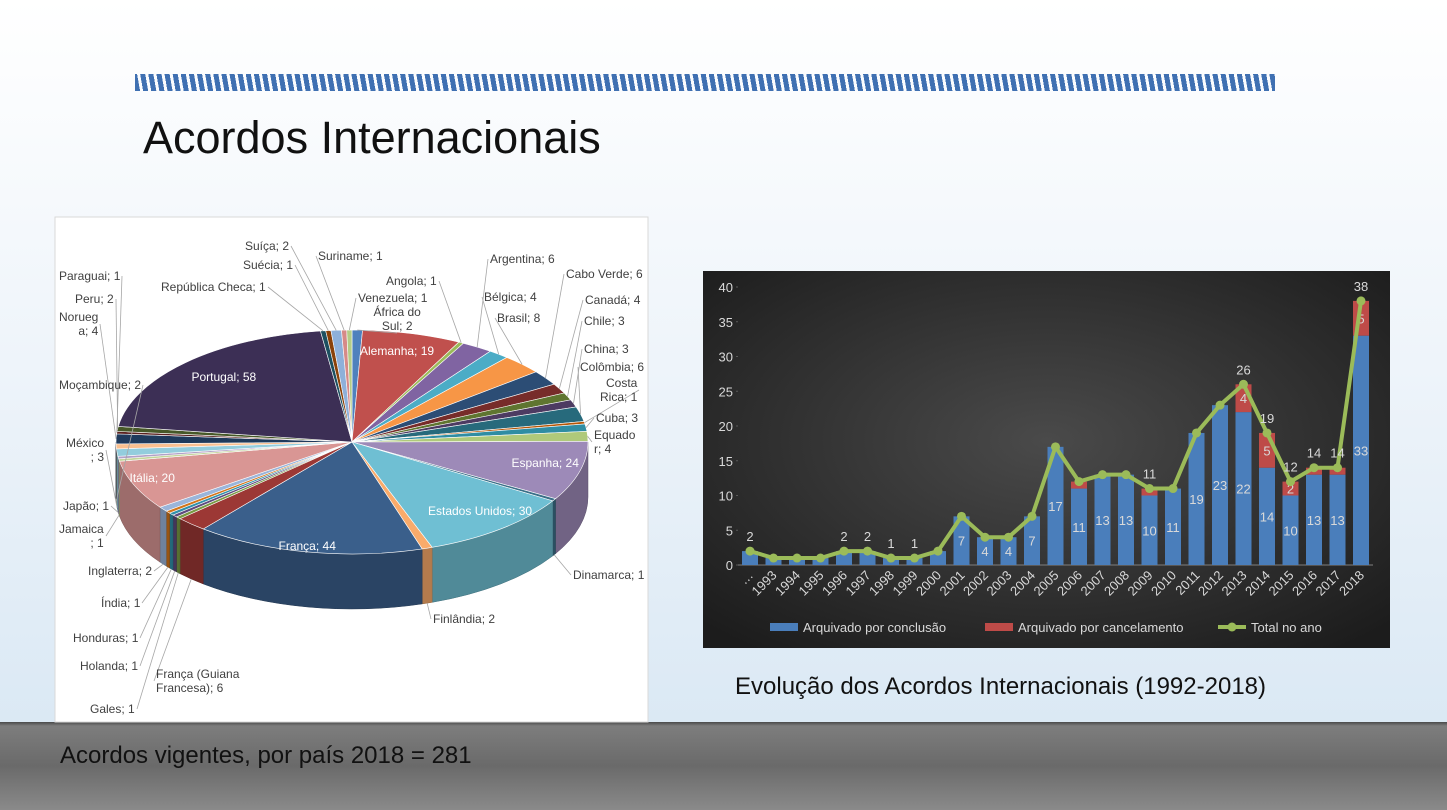 This screenshot has height=810, width=1447. I want to click on y-tick-label: 5, so click(729, 530).